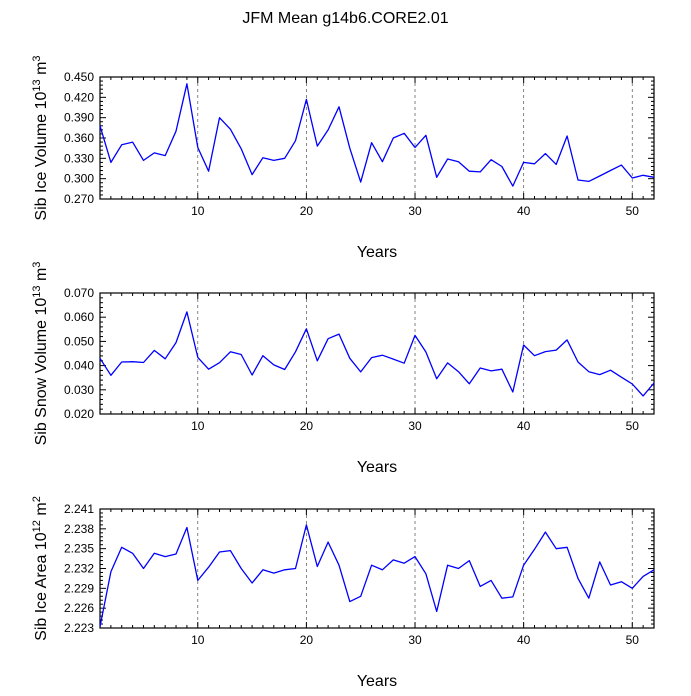 Image resolution: width=691 pixels, height=696 pixels. Describe the element at coordinates (79, 293) in the screenshot. I see `y-tick-label: 0.070` at that location.